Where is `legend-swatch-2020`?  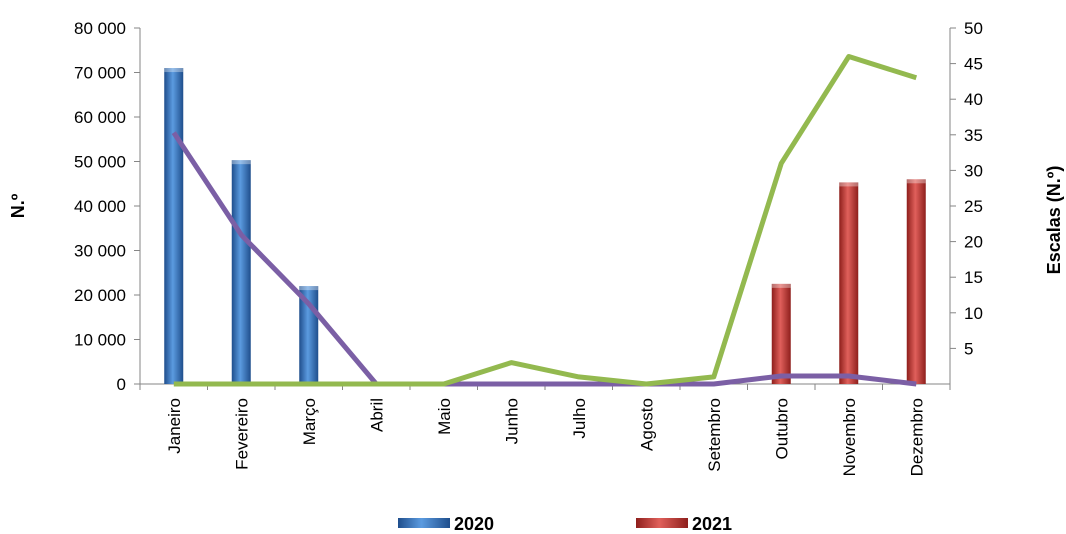
legend-swatch-2020 is located at coordinates (424, 523).